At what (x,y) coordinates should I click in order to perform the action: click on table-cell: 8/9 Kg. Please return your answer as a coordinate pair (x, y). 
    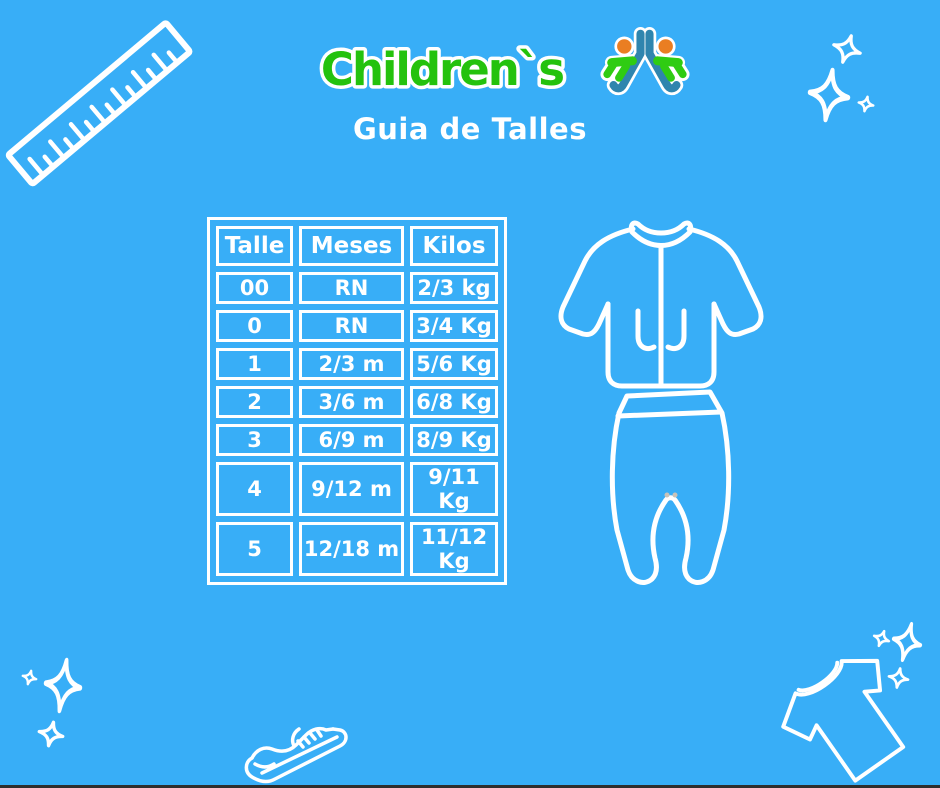
    Looking at the image, I should click on (454, 440).